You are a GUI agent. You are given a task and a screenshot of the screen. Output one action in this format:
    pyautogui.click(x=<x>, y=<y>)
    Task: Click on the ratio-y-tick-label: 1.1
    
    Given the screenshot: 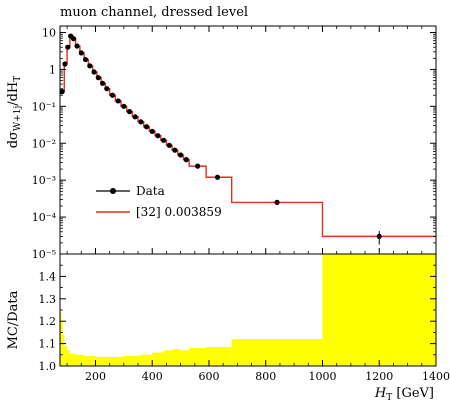 What is the action you would take?
    pyautogui.click(x=48, y=344)
    